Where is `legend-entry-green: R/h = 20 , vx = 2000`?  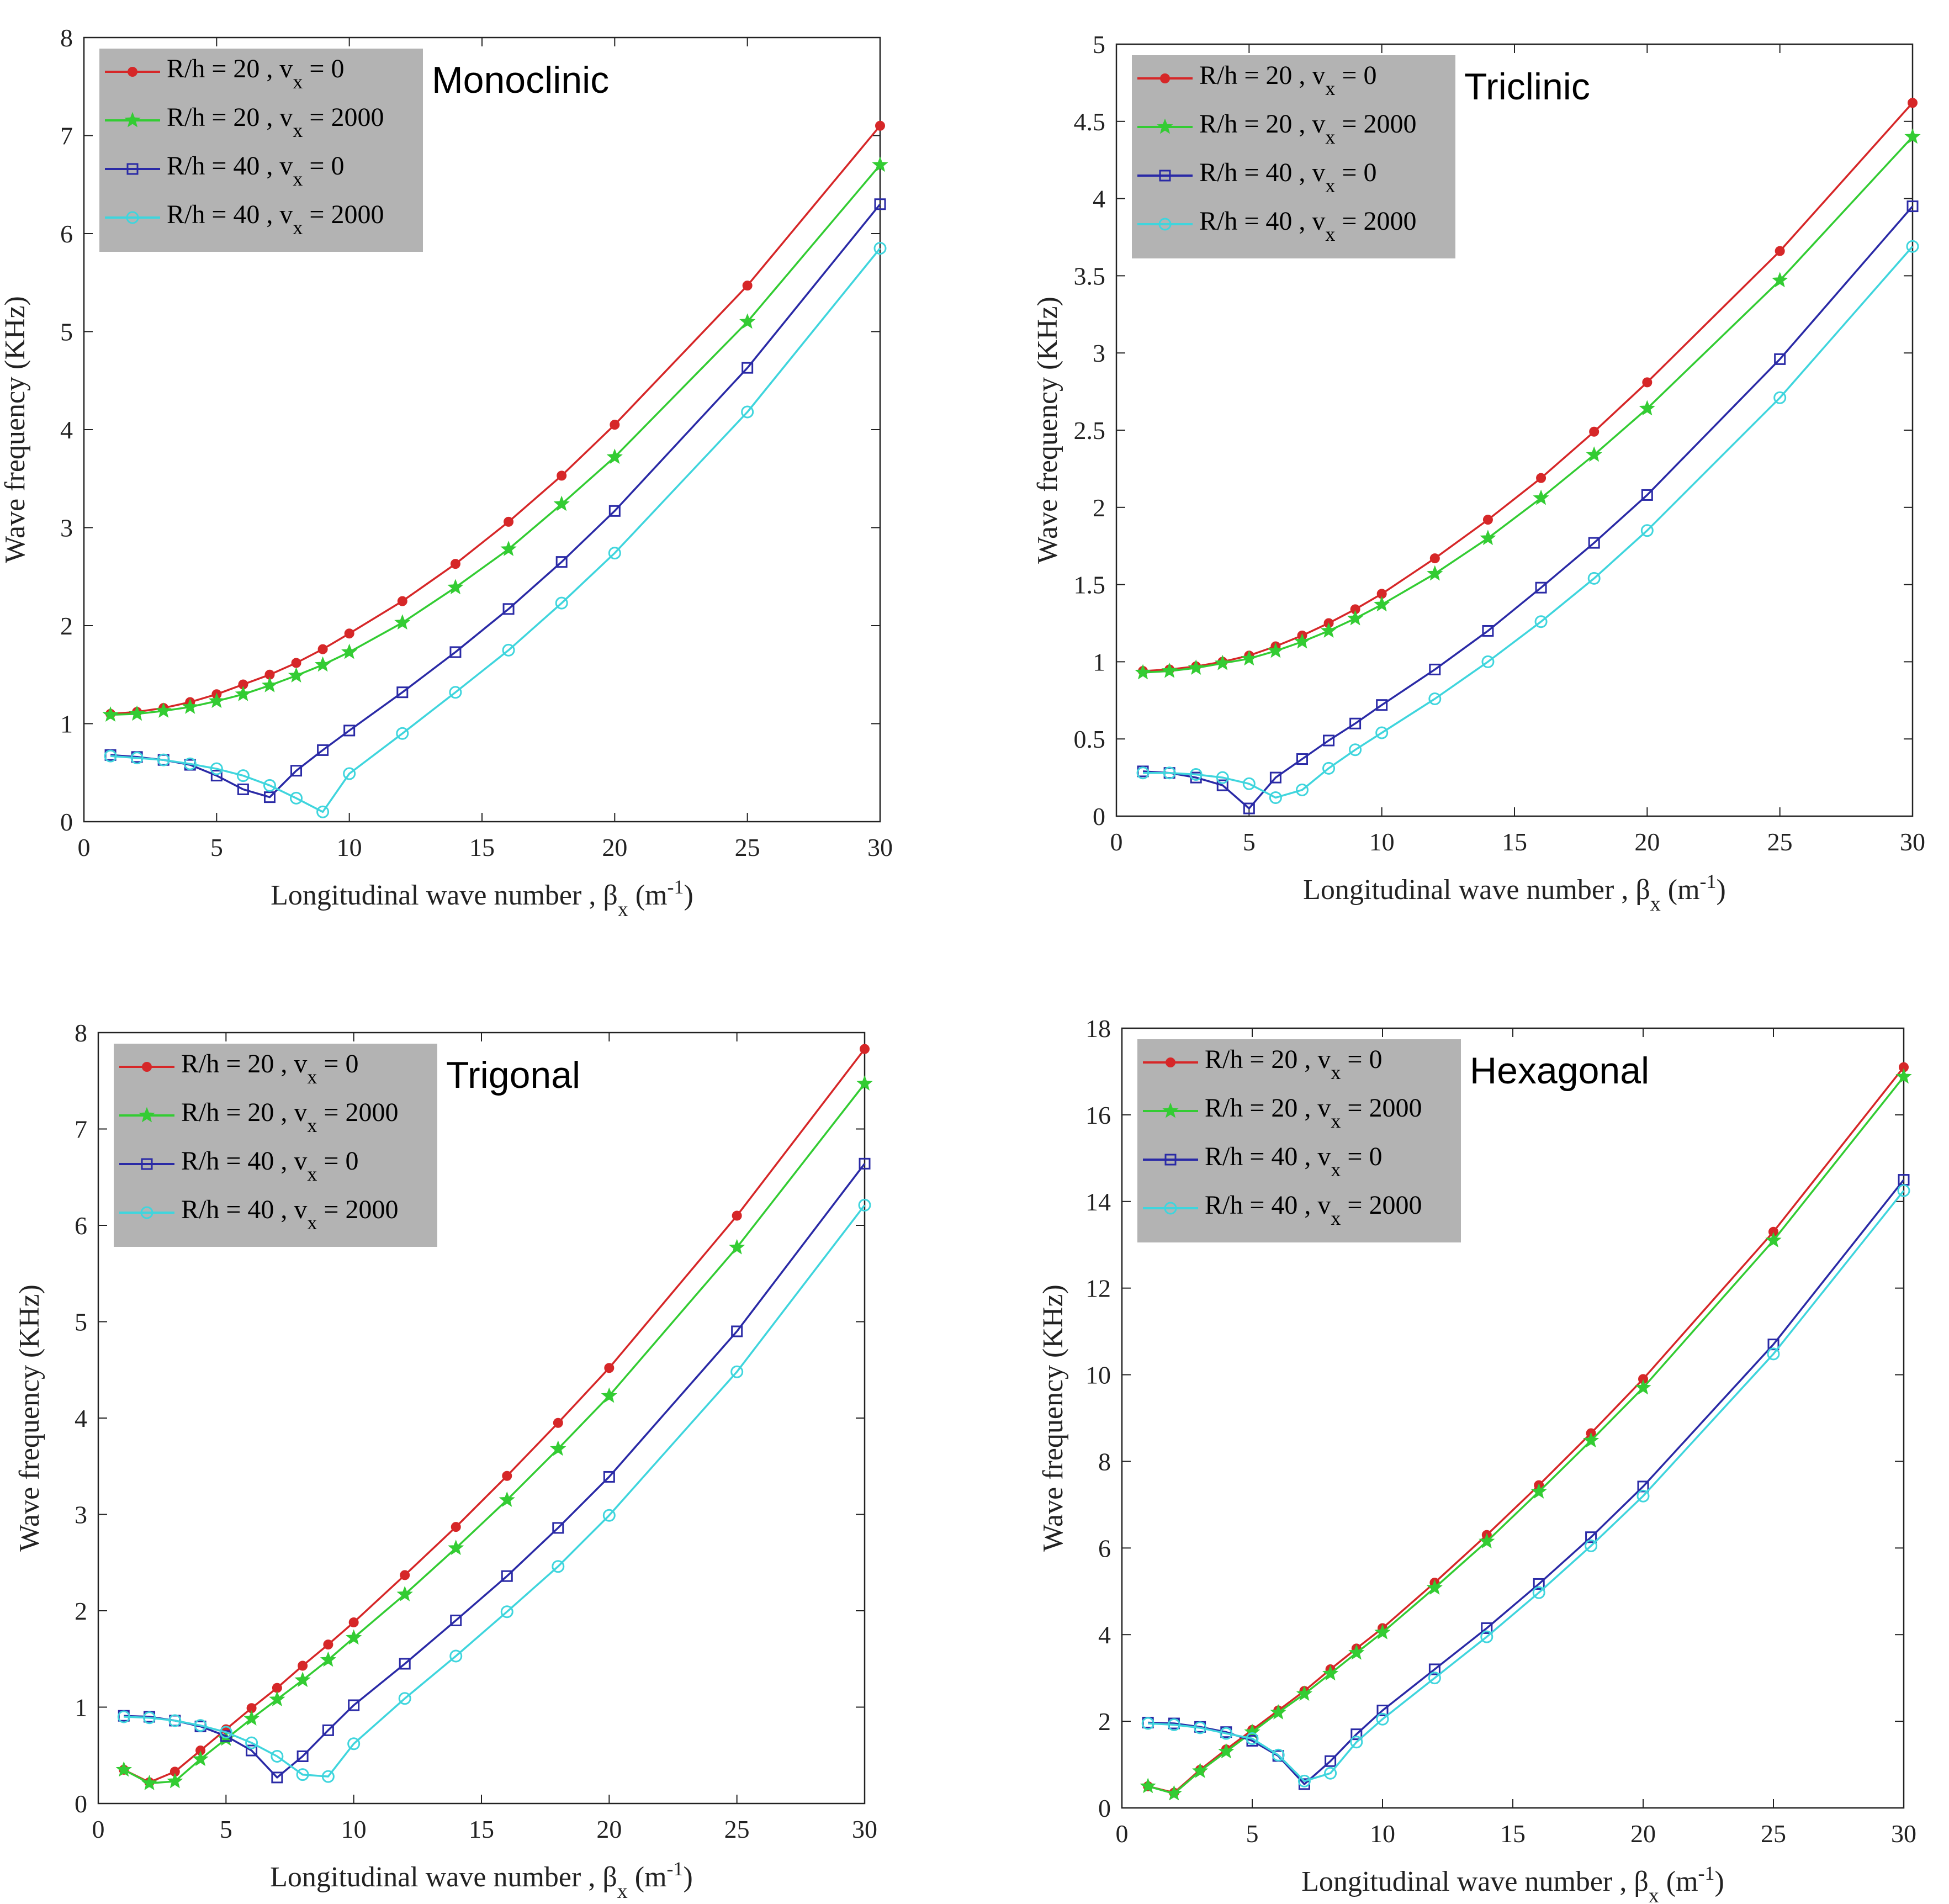 legend-entry-green: R/h = 20 , vx = 2000 is located at coordinates (1308, 128).